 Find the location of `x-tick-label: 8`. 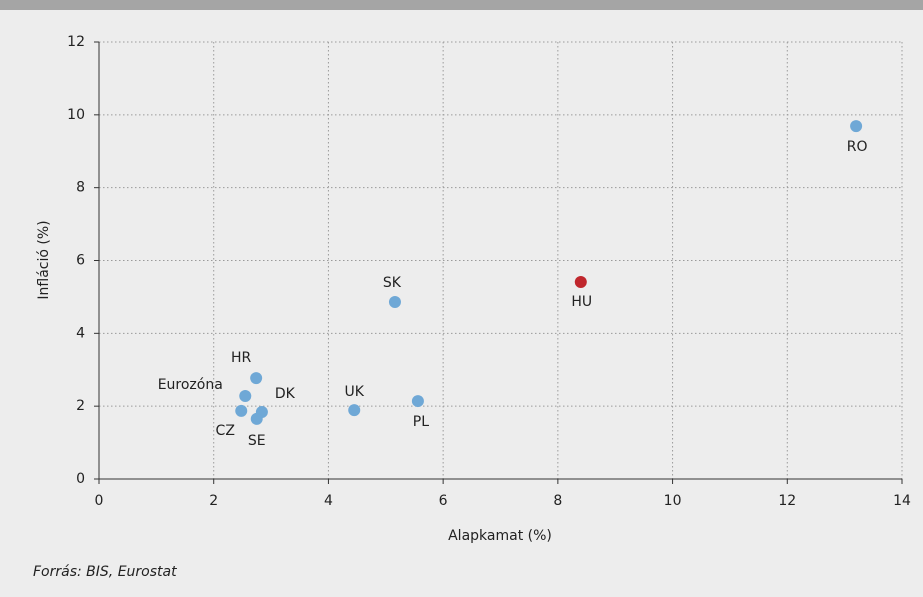

x-tick-label: 8 is located at coordinates (557, 501).